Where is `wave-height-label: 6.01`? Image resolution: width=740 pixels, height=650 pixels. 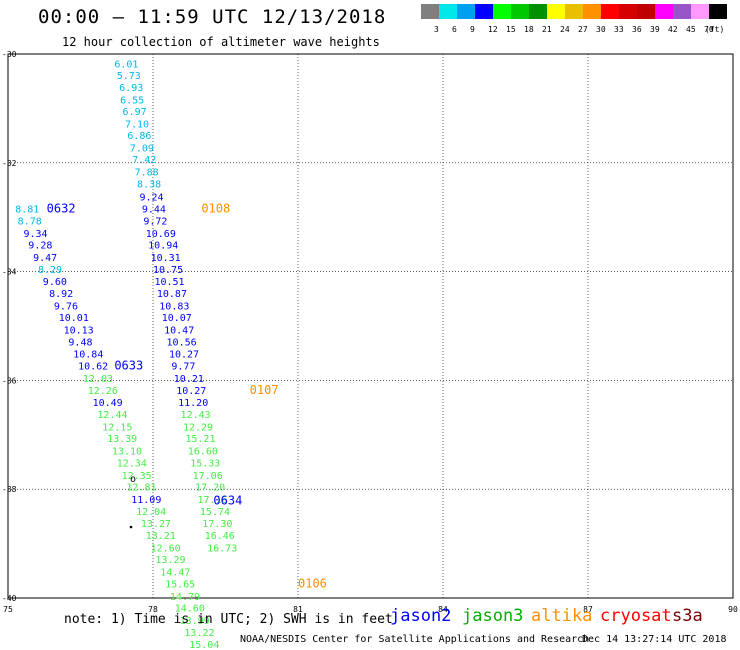
wave-height-label: 6.01 is located at coordinates (126, 64).